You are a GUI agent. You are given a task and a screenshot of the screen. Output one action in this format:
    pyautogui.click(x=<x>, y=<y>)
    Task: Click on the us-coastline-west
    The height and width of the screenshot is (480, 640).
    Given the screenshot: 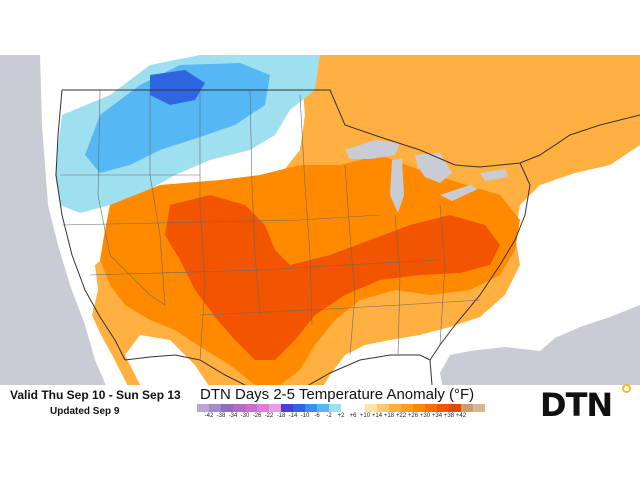 What is the action you would take?
    pyautogui.click(x=90, y=225)
    